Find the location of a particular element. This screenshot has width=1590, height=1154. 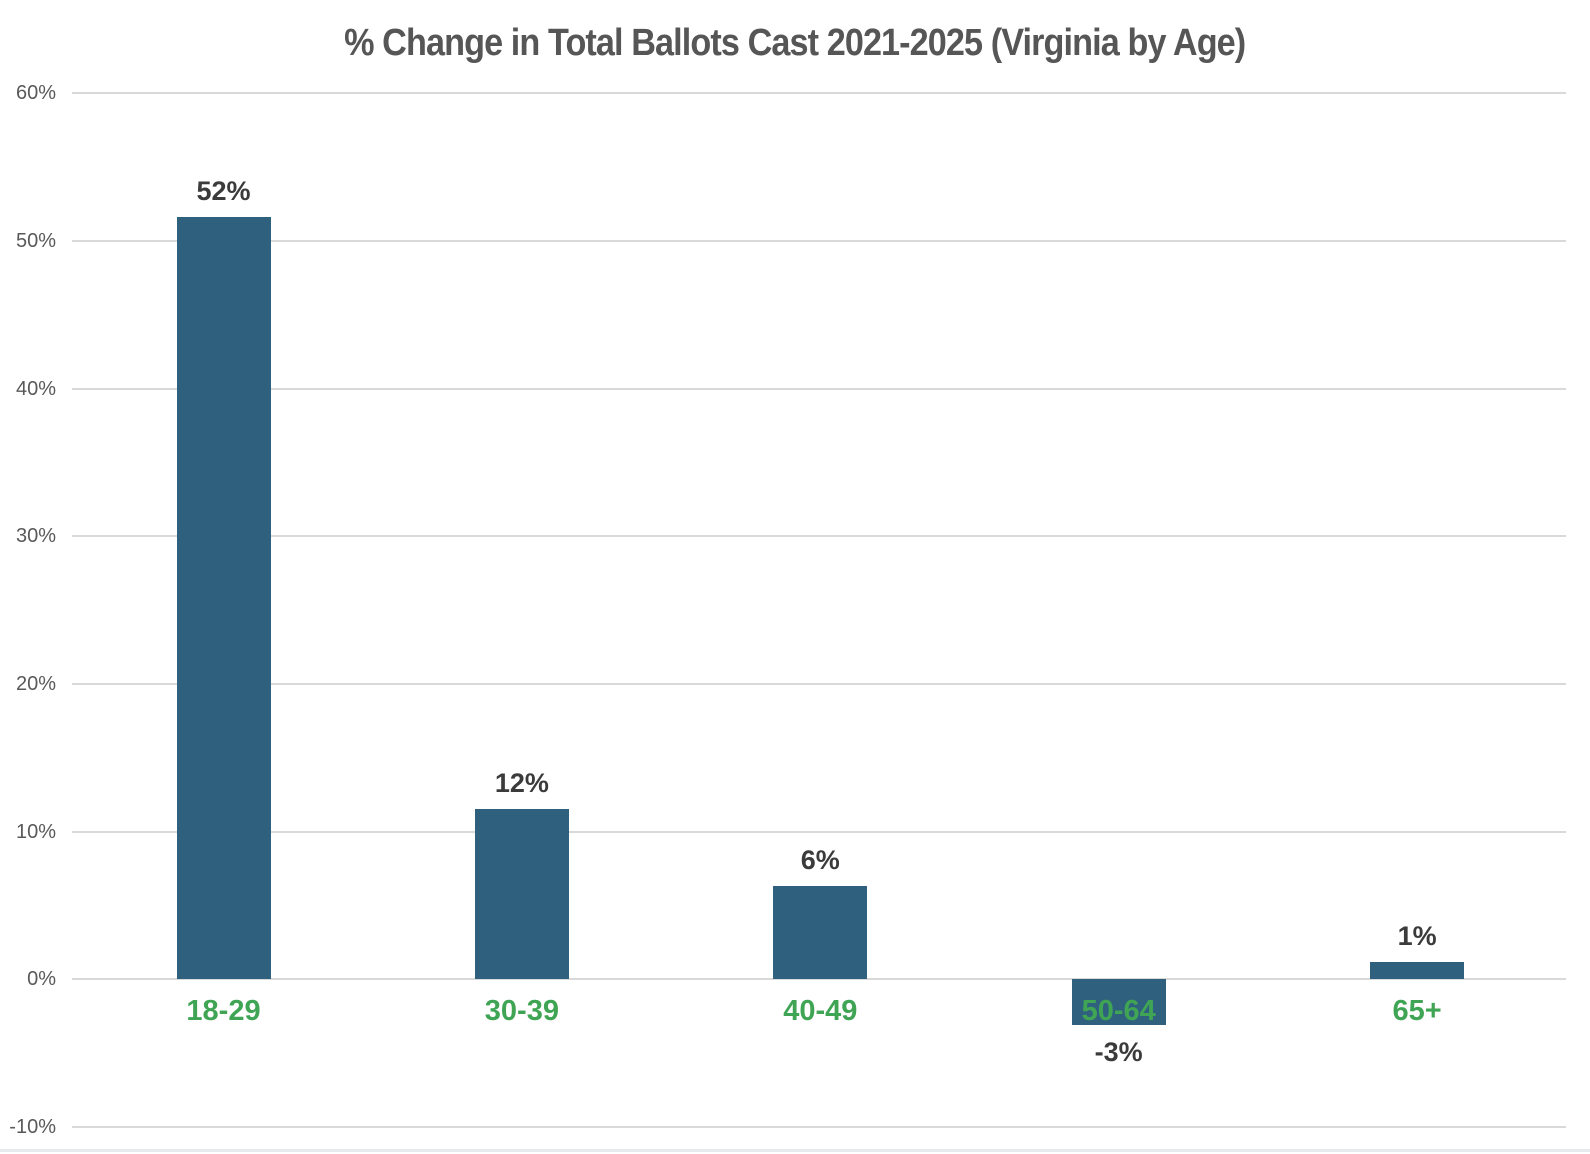

bottom-border-line is located at coordinates (795, 1150).